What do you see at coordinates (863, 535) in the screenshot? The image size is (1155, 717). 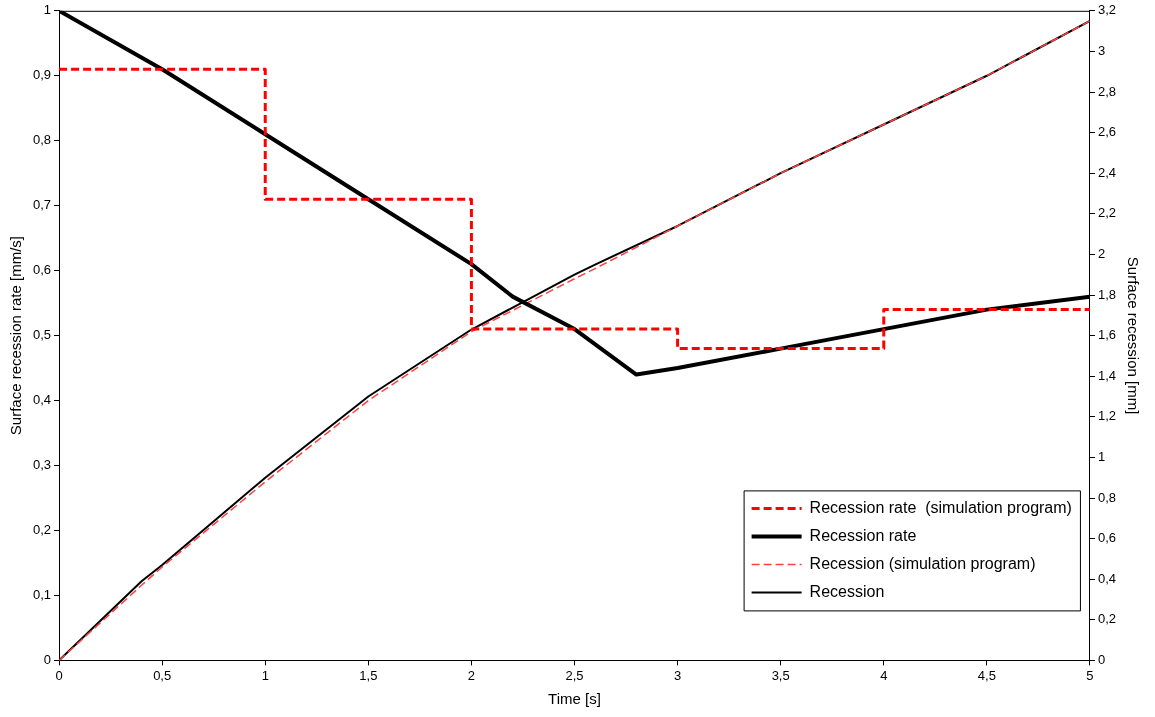 I see `legend-label: Recession rate` at bounding box center [863, 535].